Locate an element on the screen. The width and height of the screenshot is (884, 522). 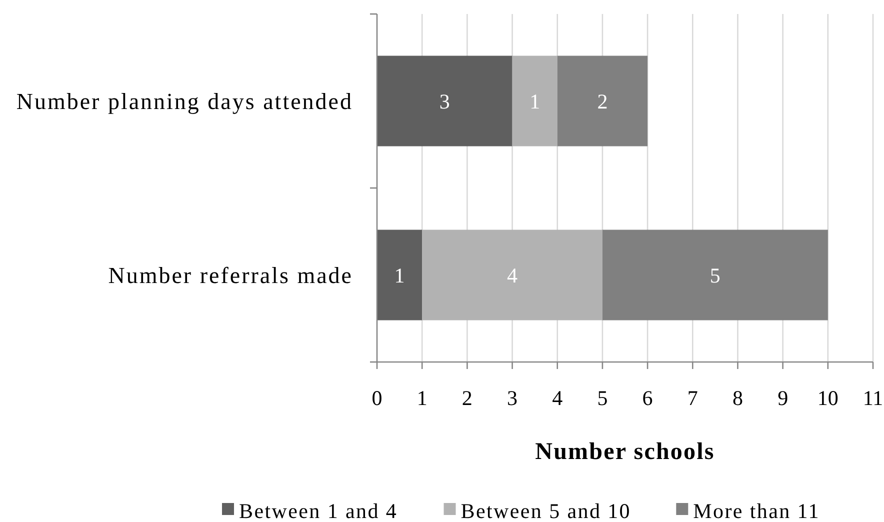
x-tick-label: 9 is located at coordinates (783, 398).